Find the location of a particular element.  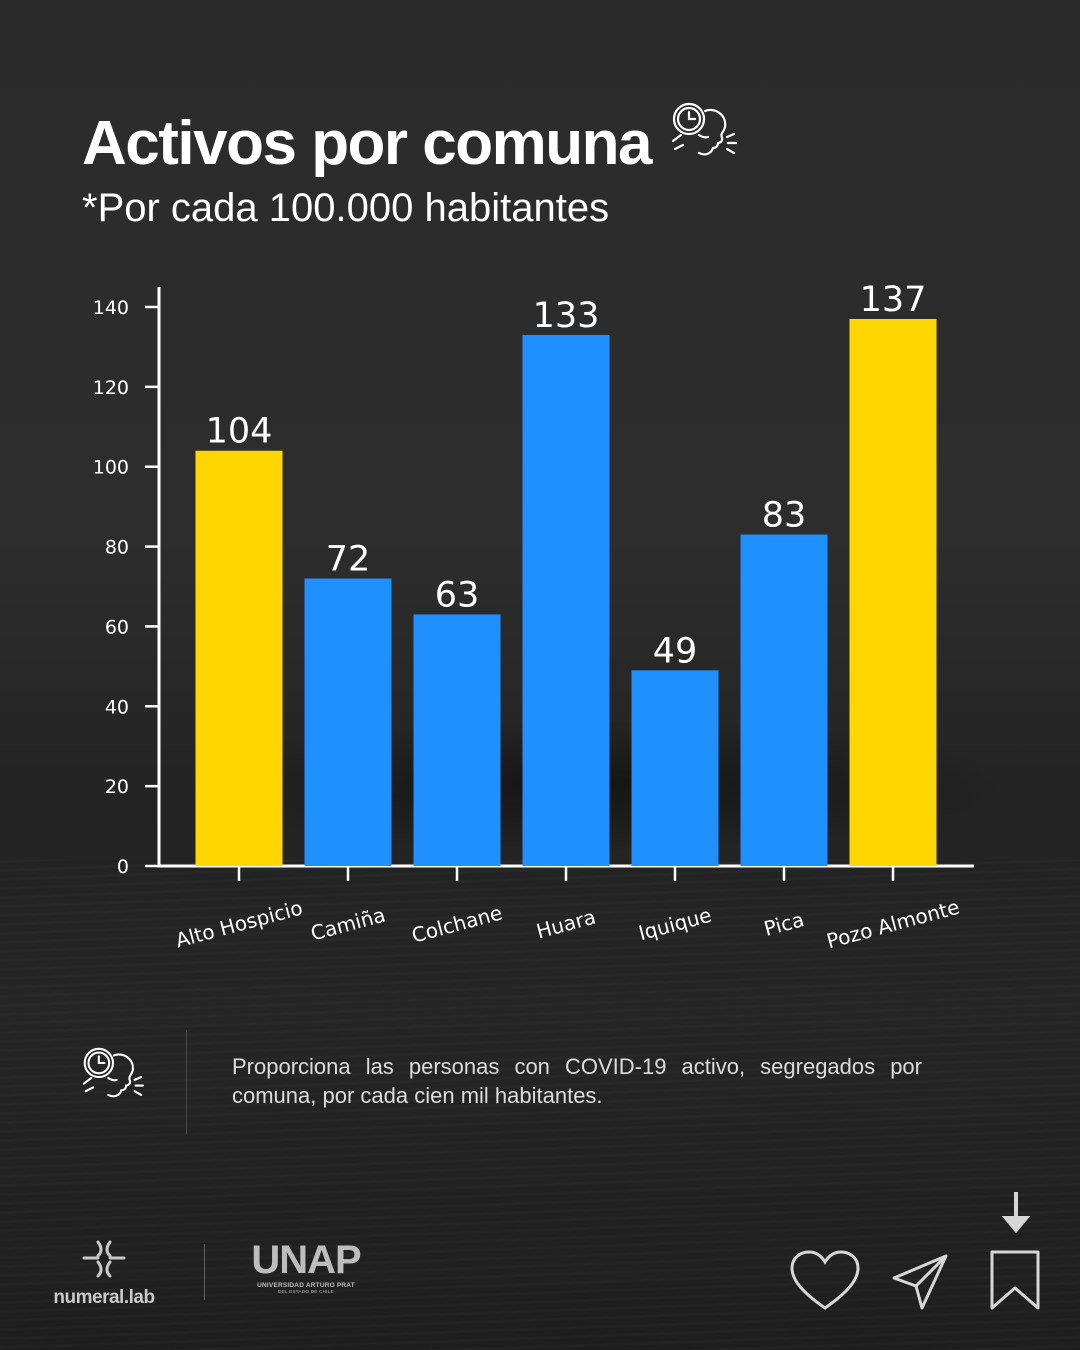

numeral-lab-text: numeral.lab is located at coordinates (104, 1297).